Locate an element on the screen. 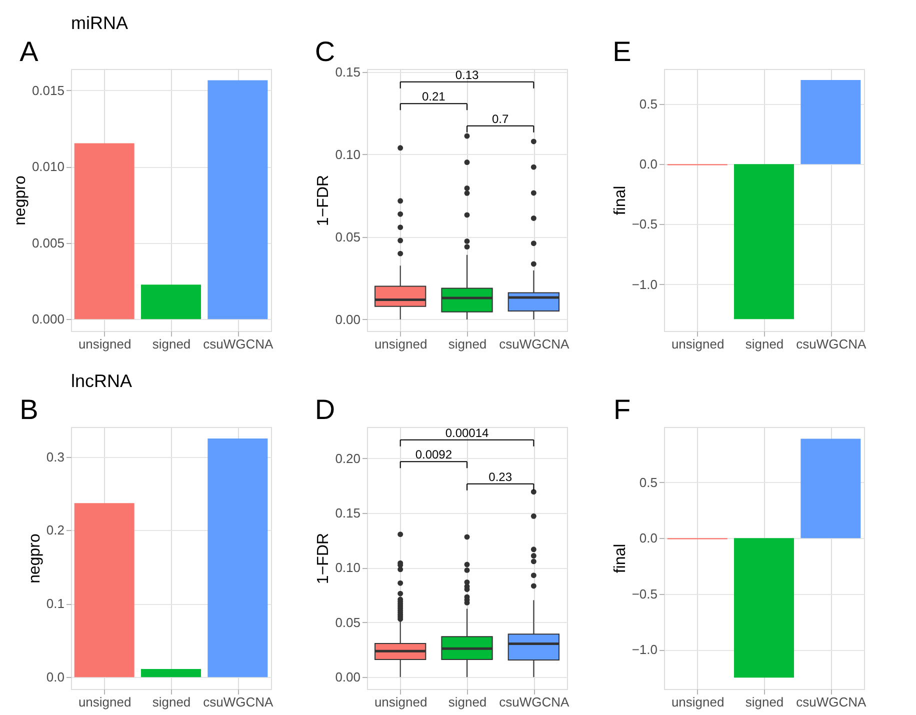  text: C is located at coordinates (325, 51).